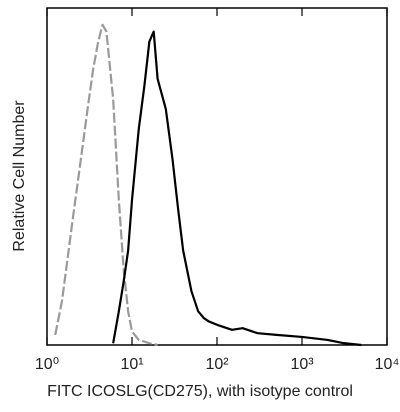 This screenshot has width=400, height=412. What do you see at coordinates (19, 176) in the screenshot?
I see `y-axis-label: Relative Cell Number` at bounding box center [19, 176].